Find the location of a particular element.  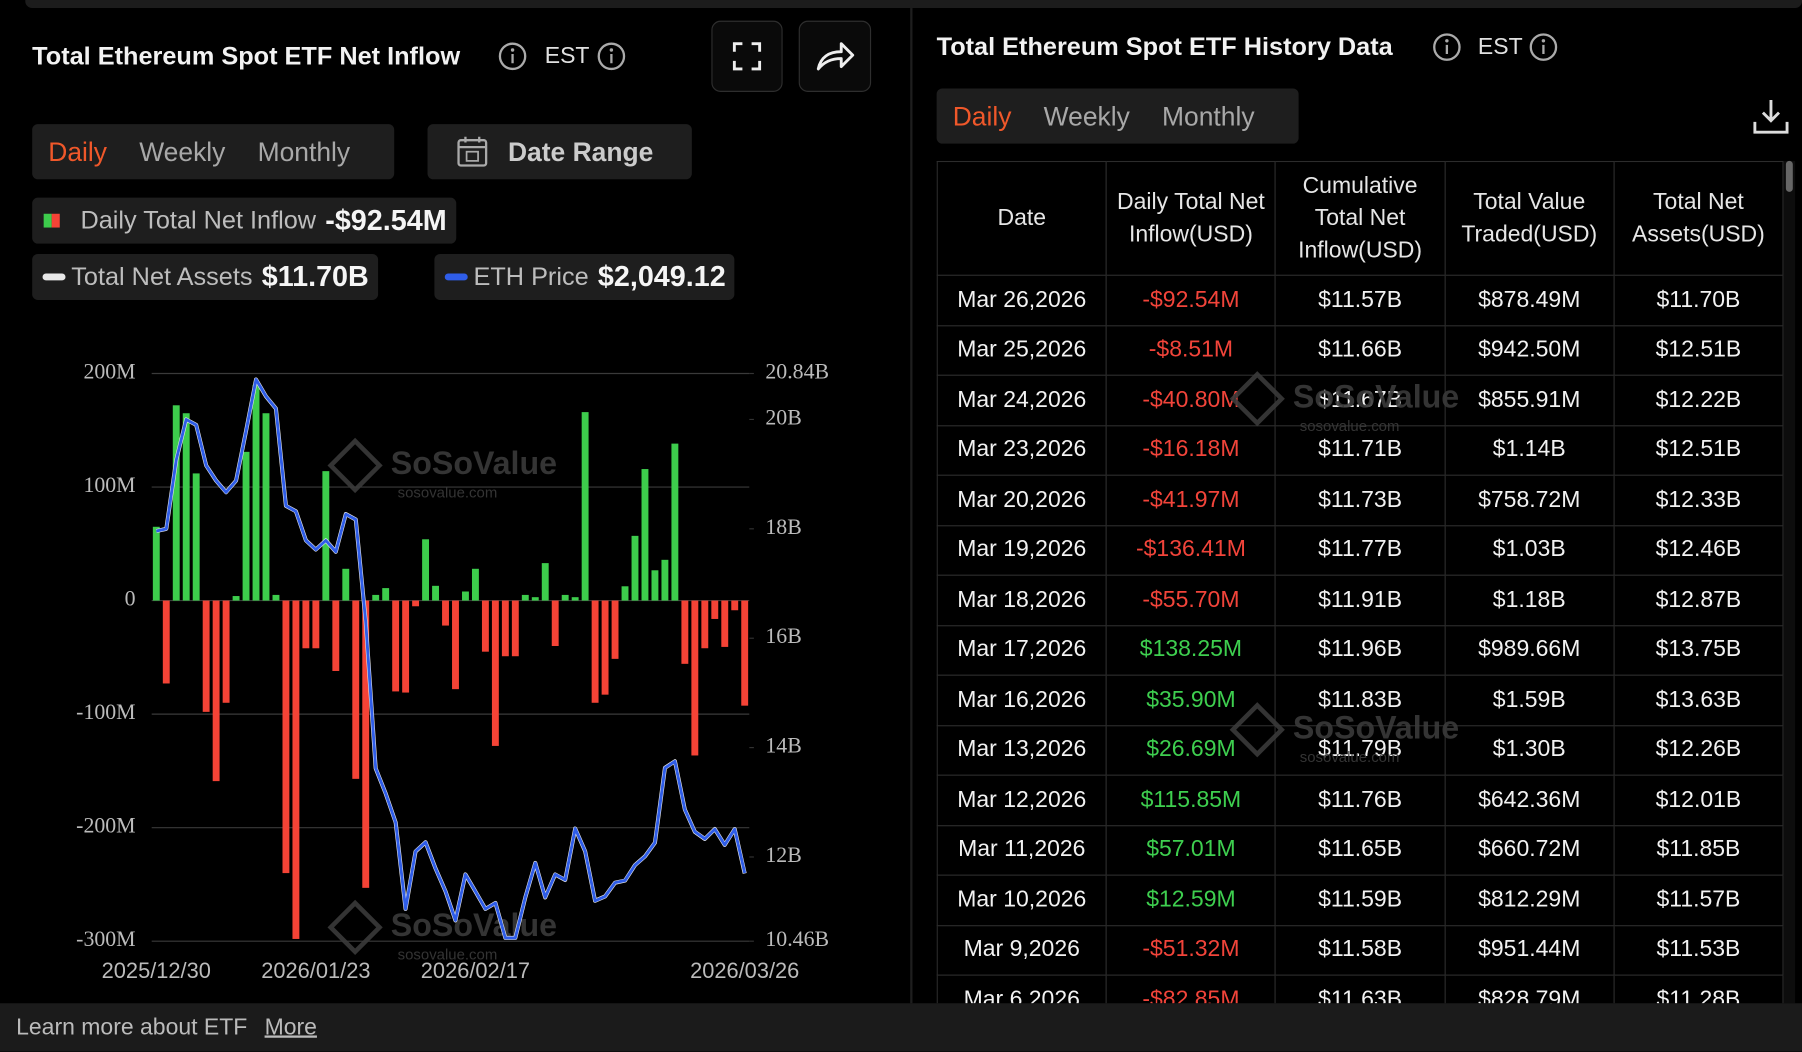

table-cell: $11.63B is located at coordinates (1360, 989).